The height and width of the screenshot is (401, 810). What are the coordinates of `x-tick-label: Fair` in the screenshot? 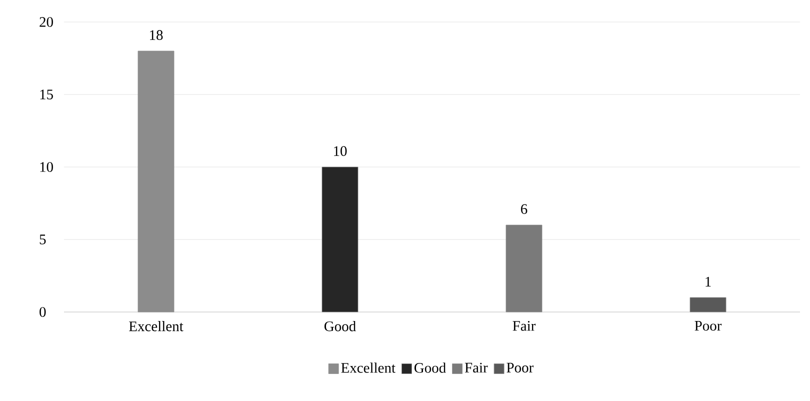 It's located at (524, 326).